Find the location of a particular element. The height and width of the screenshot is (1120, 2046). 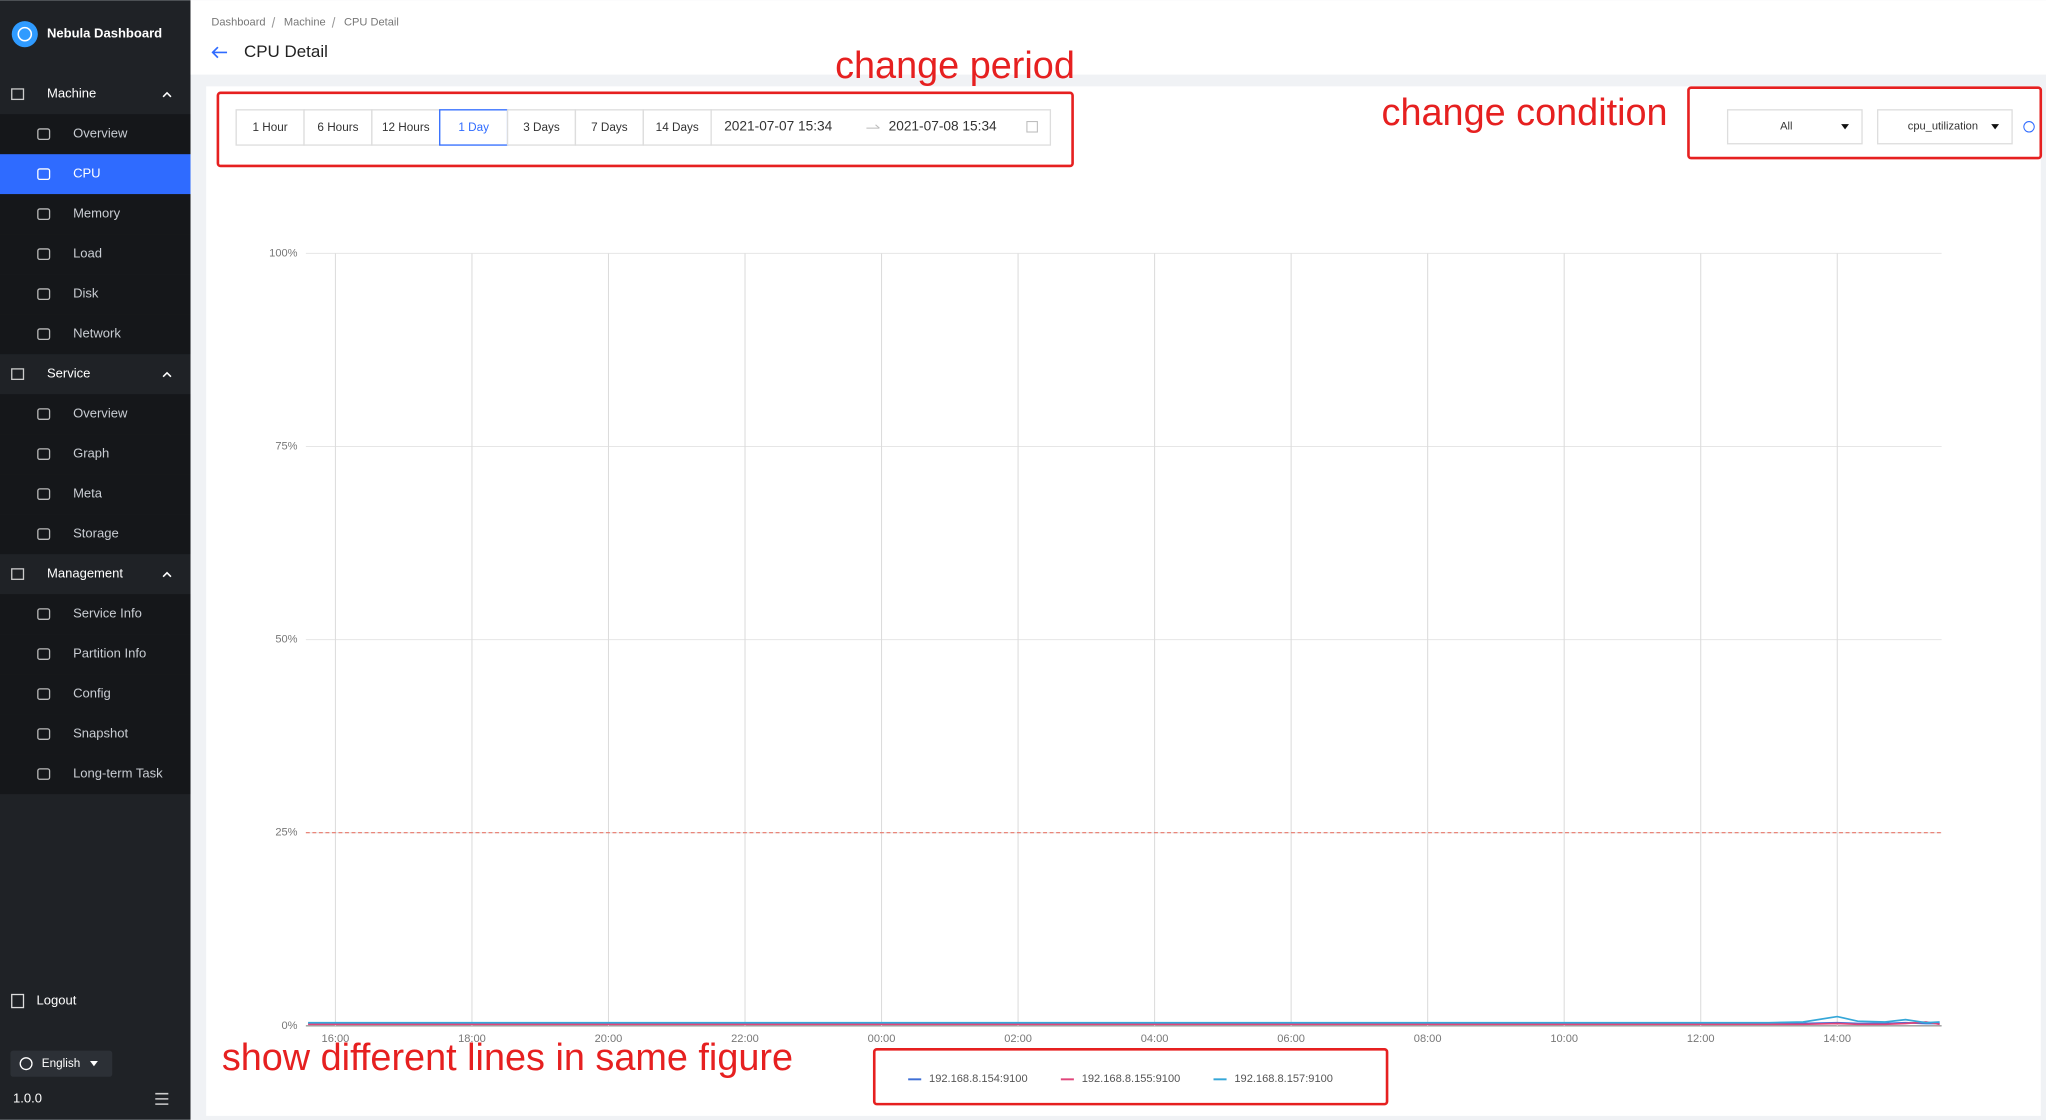

language-select is located at coordinates (61, 1063).